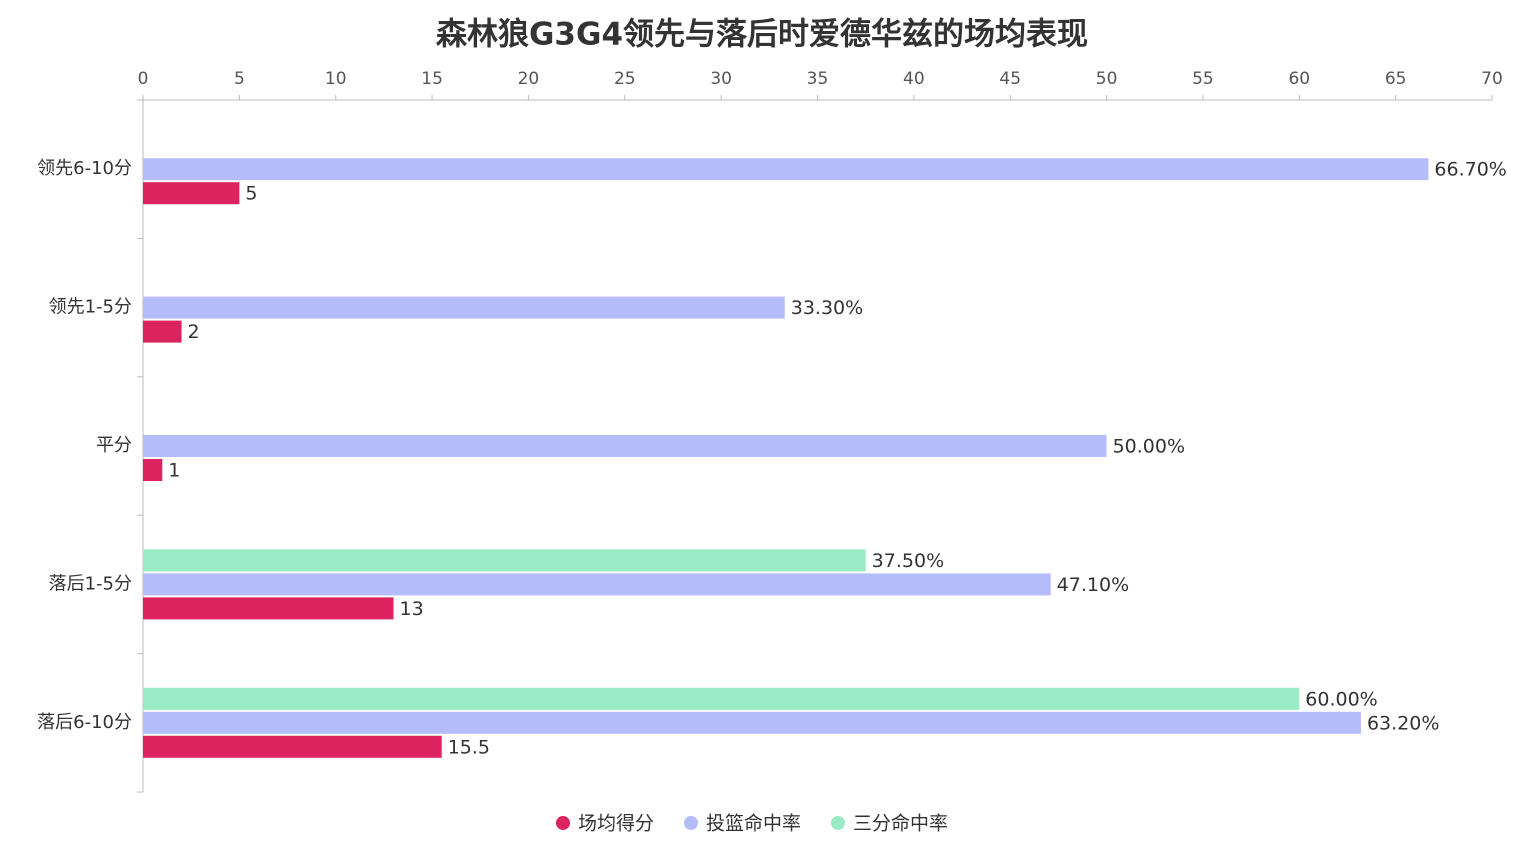 Image resolution: width=1520 pixels, height=859 pixels. Describe the element at coordinates (721, 79) in the screenshot. I see `x-tick-label: 30` at that location.